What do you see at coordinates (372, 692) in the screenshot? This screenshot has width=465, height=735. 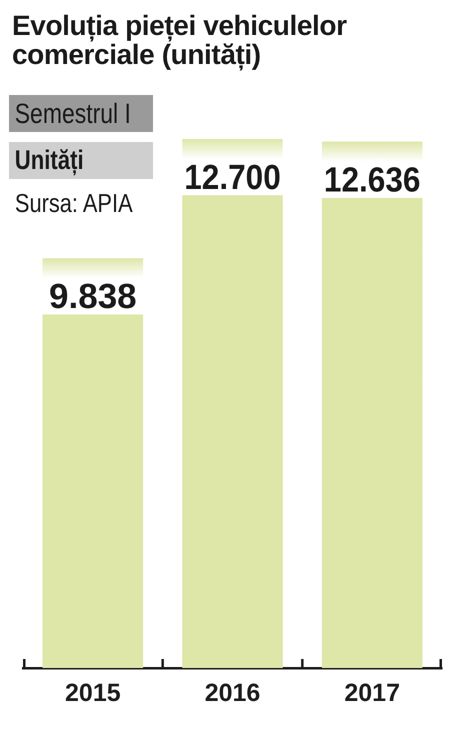 I see `x-tick-label: 2017` at bounding box center [372, 692].